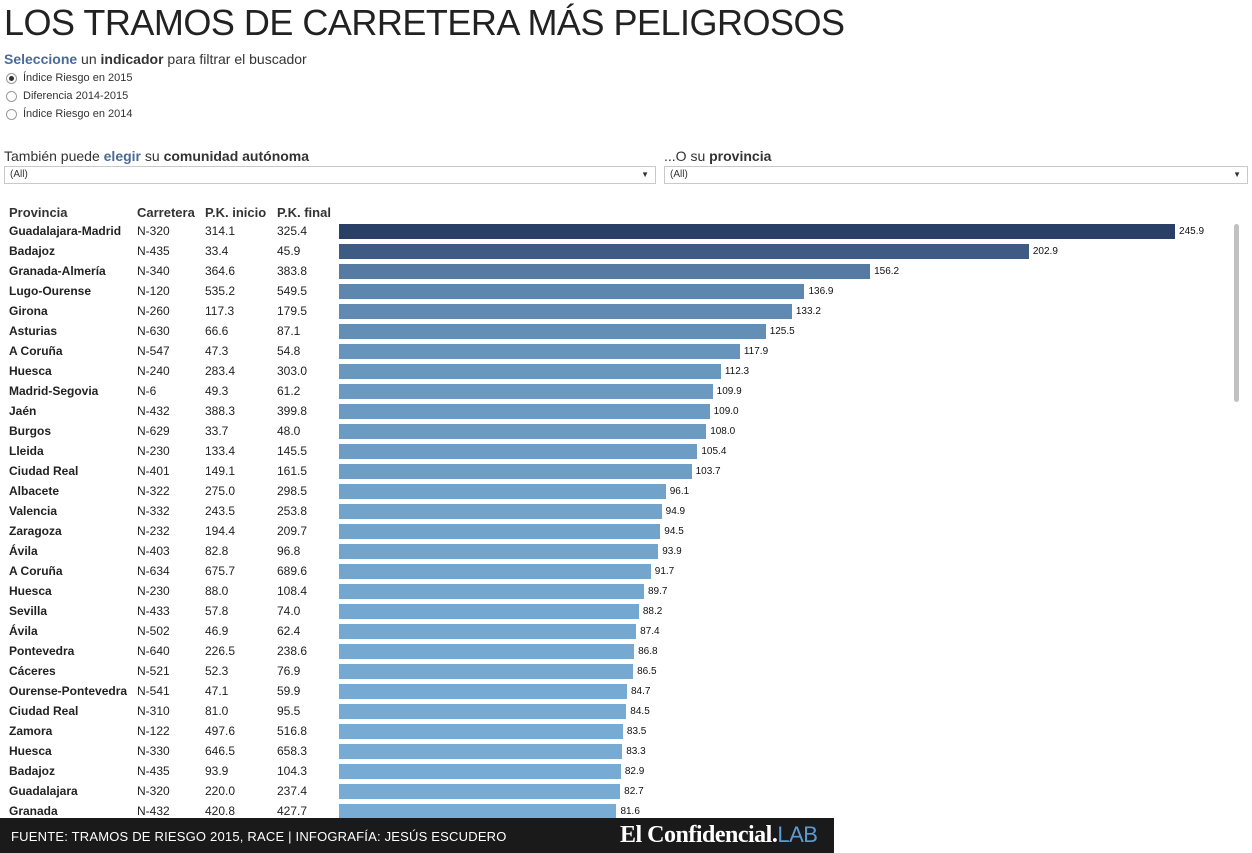 The height and width of the screenshot is (853, 1252). I want to click on scrollbar-thumb, so click(1236, 313).